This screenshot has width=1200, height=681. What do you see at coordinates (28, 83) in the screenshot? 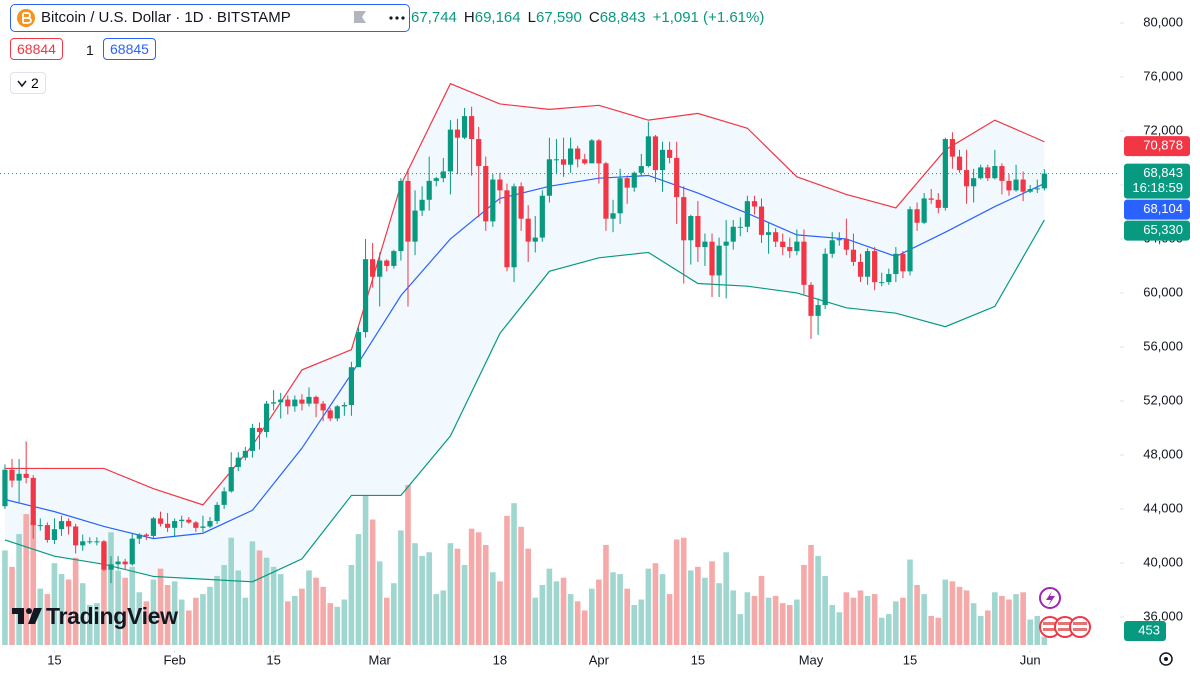
I see `indicators-toggle: 2` at bounding box center [28, 83].